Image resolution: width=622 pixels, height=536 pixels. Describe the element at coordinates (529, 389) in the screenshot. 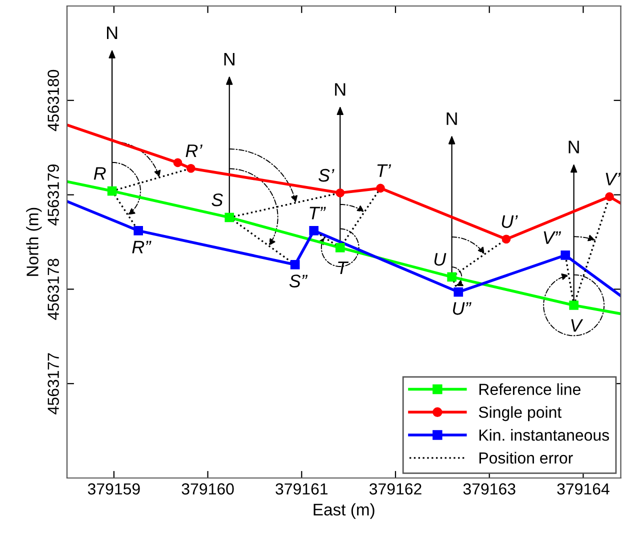

I see `legend-label: Reference line` at that location.